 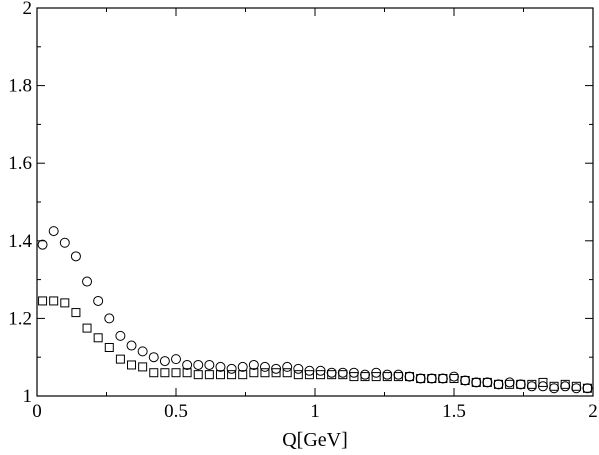 I want to click on y-tick-label: 1.4, so click(x=20, y=241).